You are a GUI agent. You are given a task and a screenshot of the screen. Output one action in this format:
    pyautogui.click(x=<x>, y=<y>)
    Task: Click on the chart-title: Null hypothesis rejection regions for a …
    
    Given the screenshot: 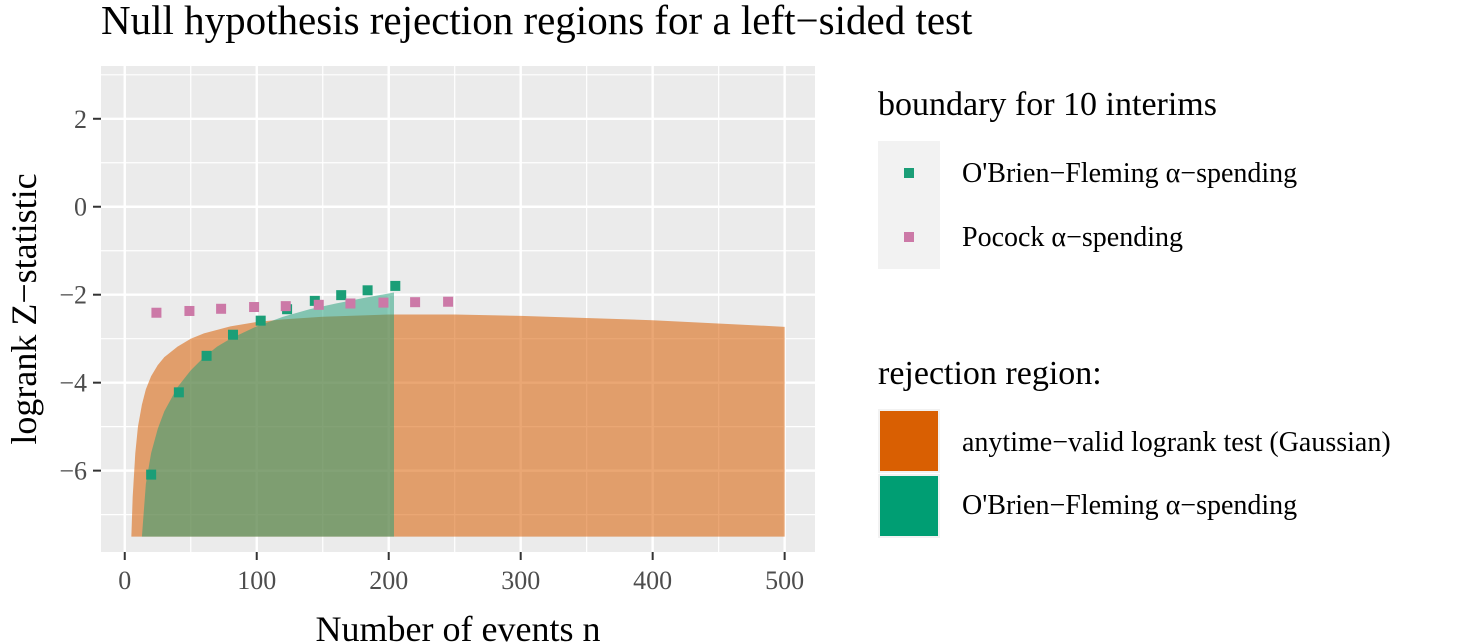 What is the action you would take?
    pyautogui.click(x=537, y=21)
    